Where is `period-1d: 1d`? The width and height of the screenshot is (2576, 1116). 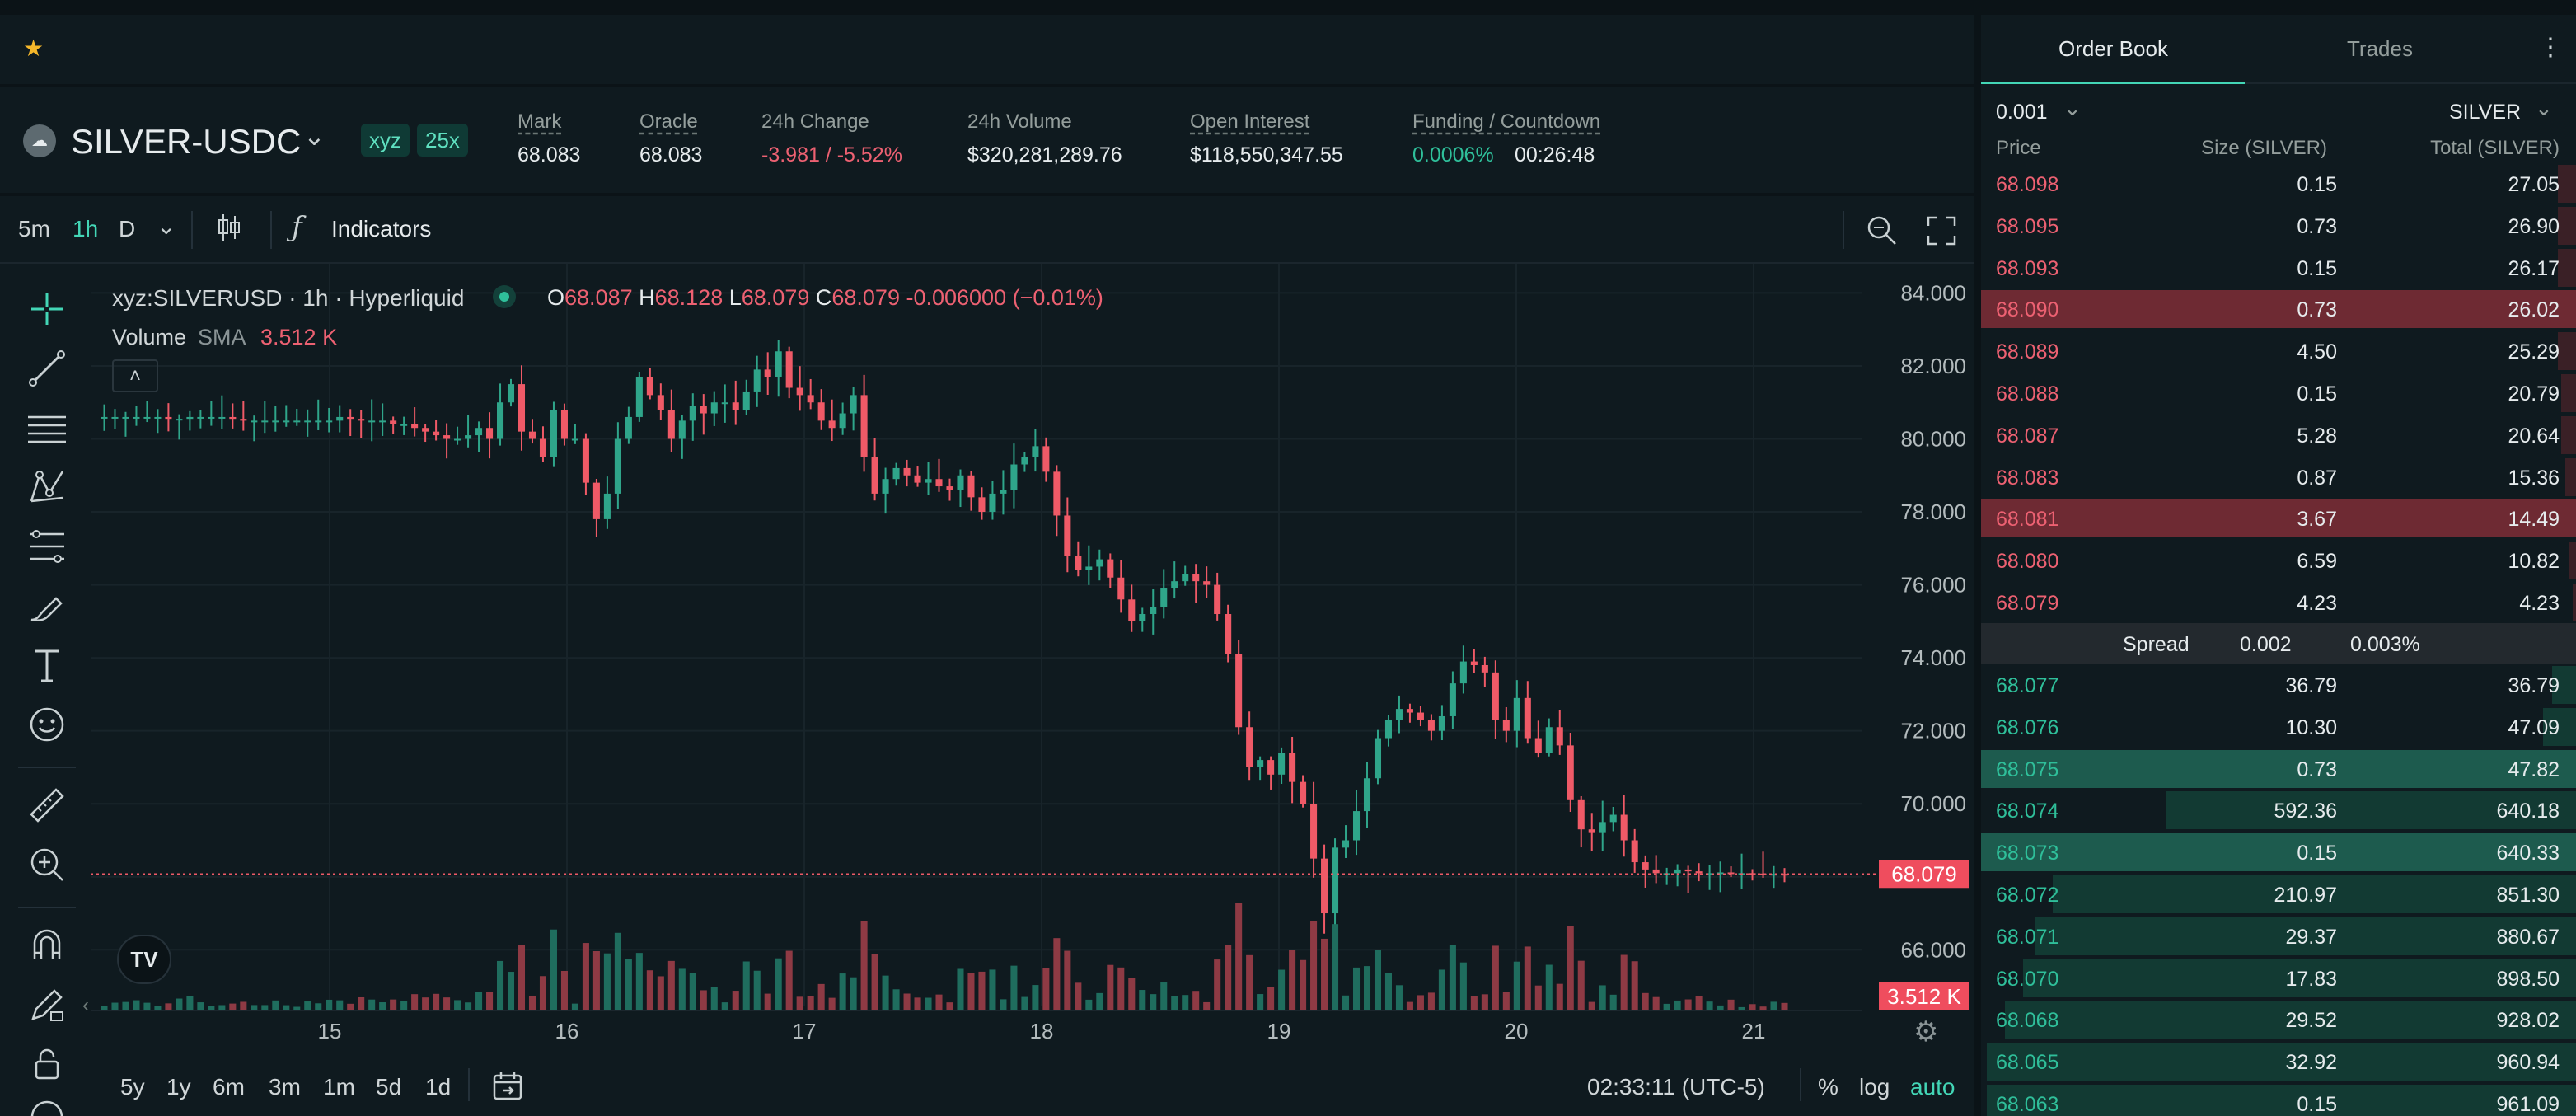
period-1d: 1d is located at coordinates (438, 1087).